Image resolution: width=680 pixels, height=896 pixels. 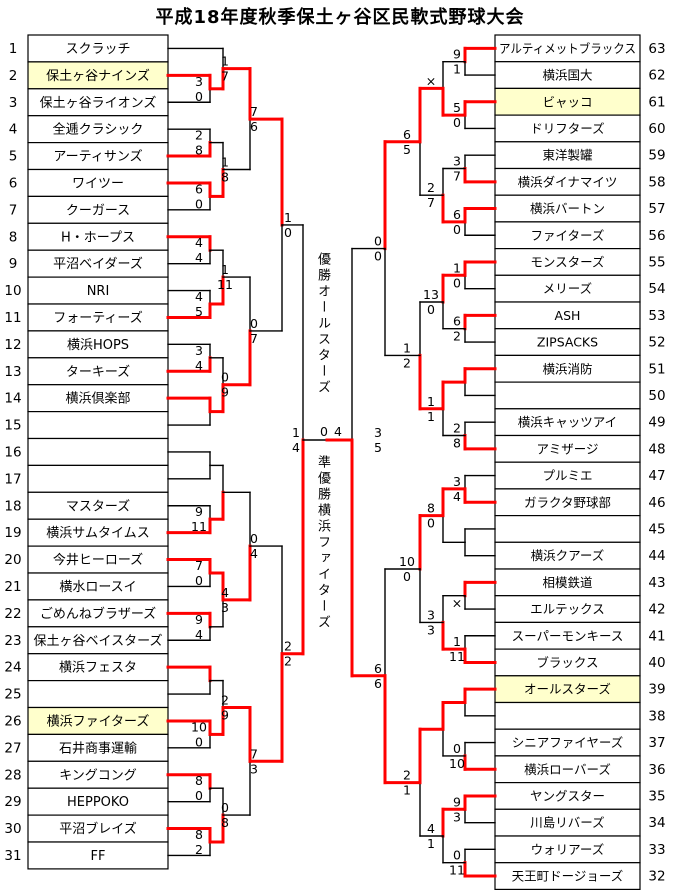 What do you see at coordinates (457, 54) in the screenshot?
I see `score-top: 9` at bounding box center [457, 54].